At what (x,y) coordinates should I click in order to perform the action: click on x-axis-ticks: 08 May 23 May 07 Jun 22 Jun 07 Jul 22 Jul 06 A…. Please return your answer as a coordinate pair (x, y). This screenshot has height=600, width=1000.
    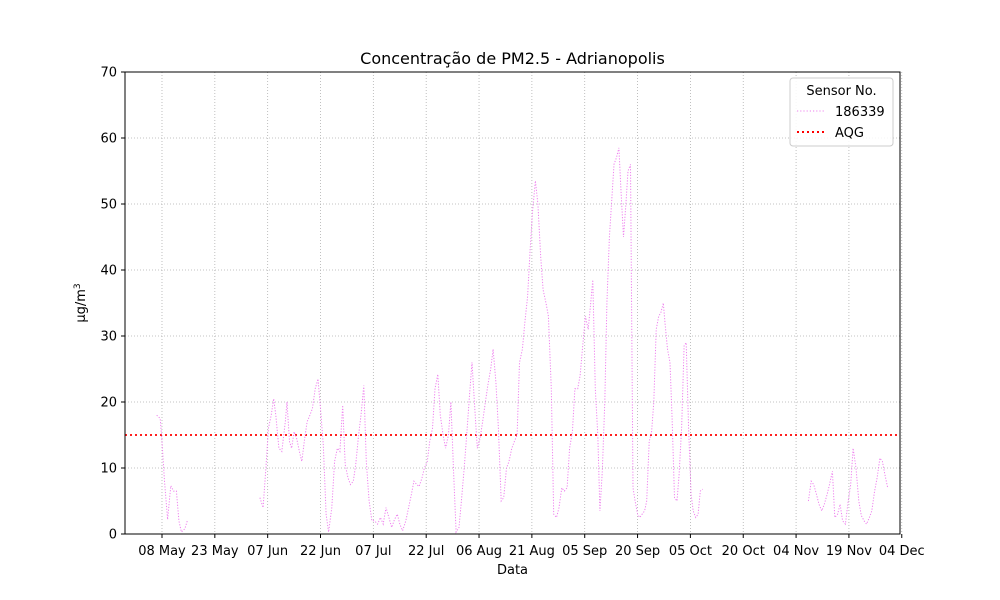
    Looking at the image, I should click on (531, 546).